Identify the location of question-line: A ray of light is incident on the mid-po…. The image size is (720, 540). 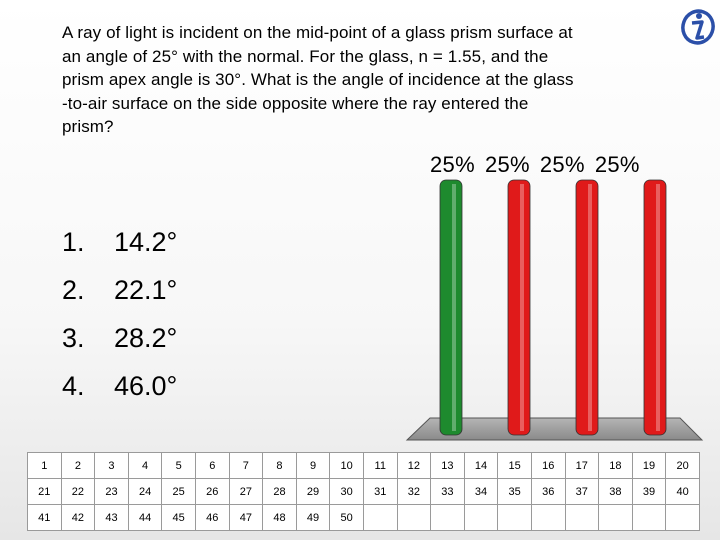
(317, 32).